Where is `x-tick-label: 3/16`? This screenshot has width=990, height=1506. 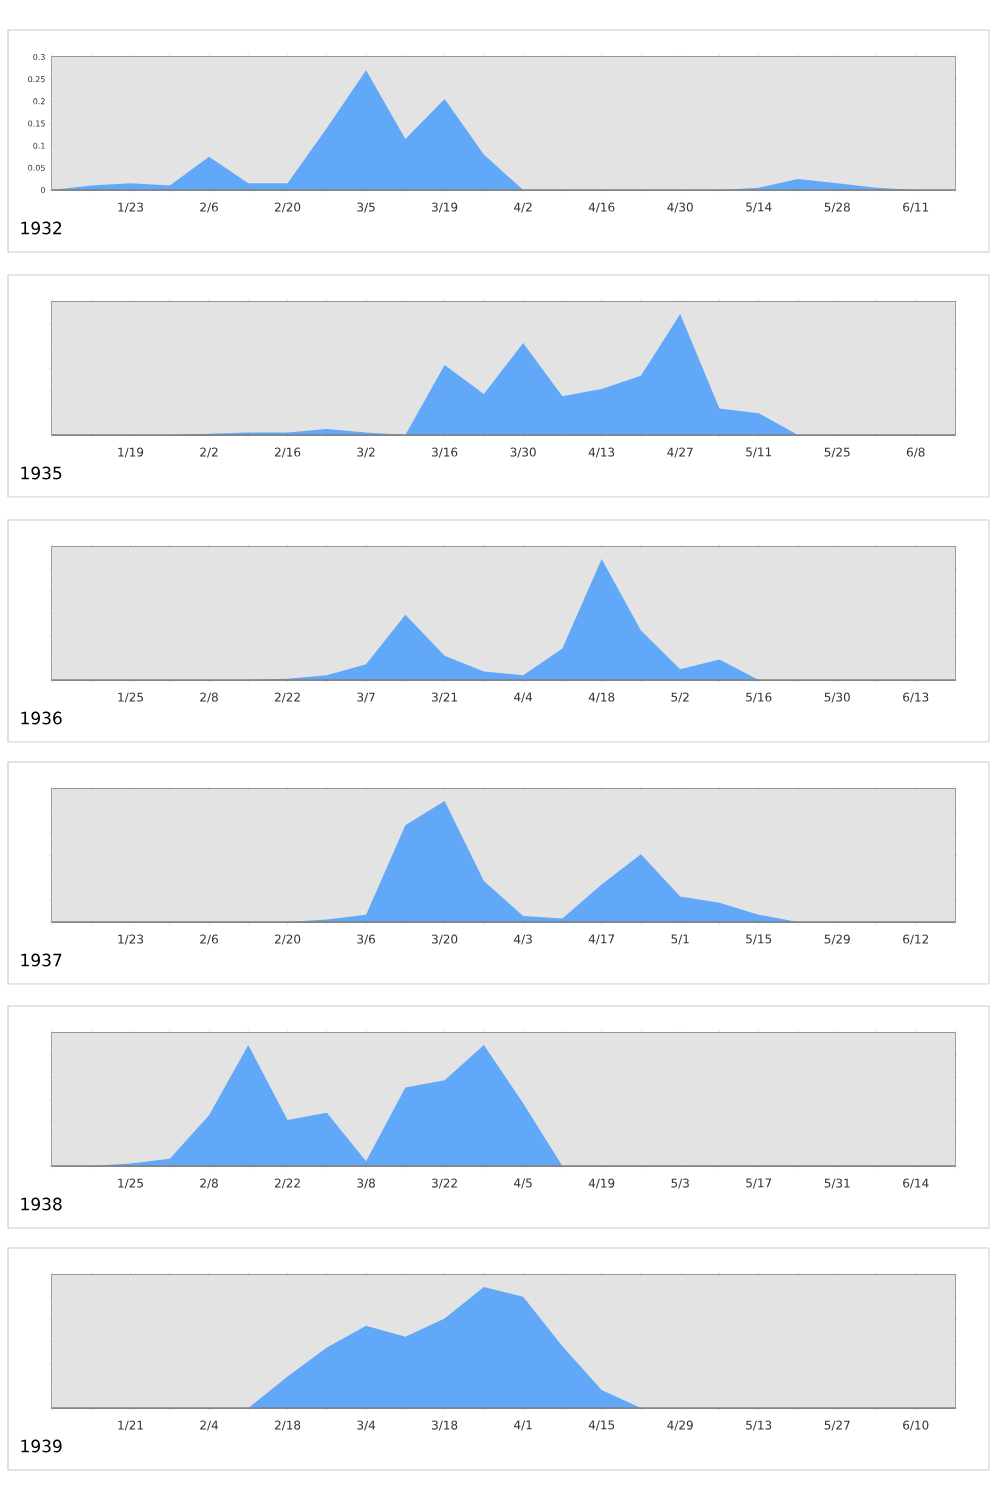 x-tick-label: 3/16 is located at coordinates (445, 452).